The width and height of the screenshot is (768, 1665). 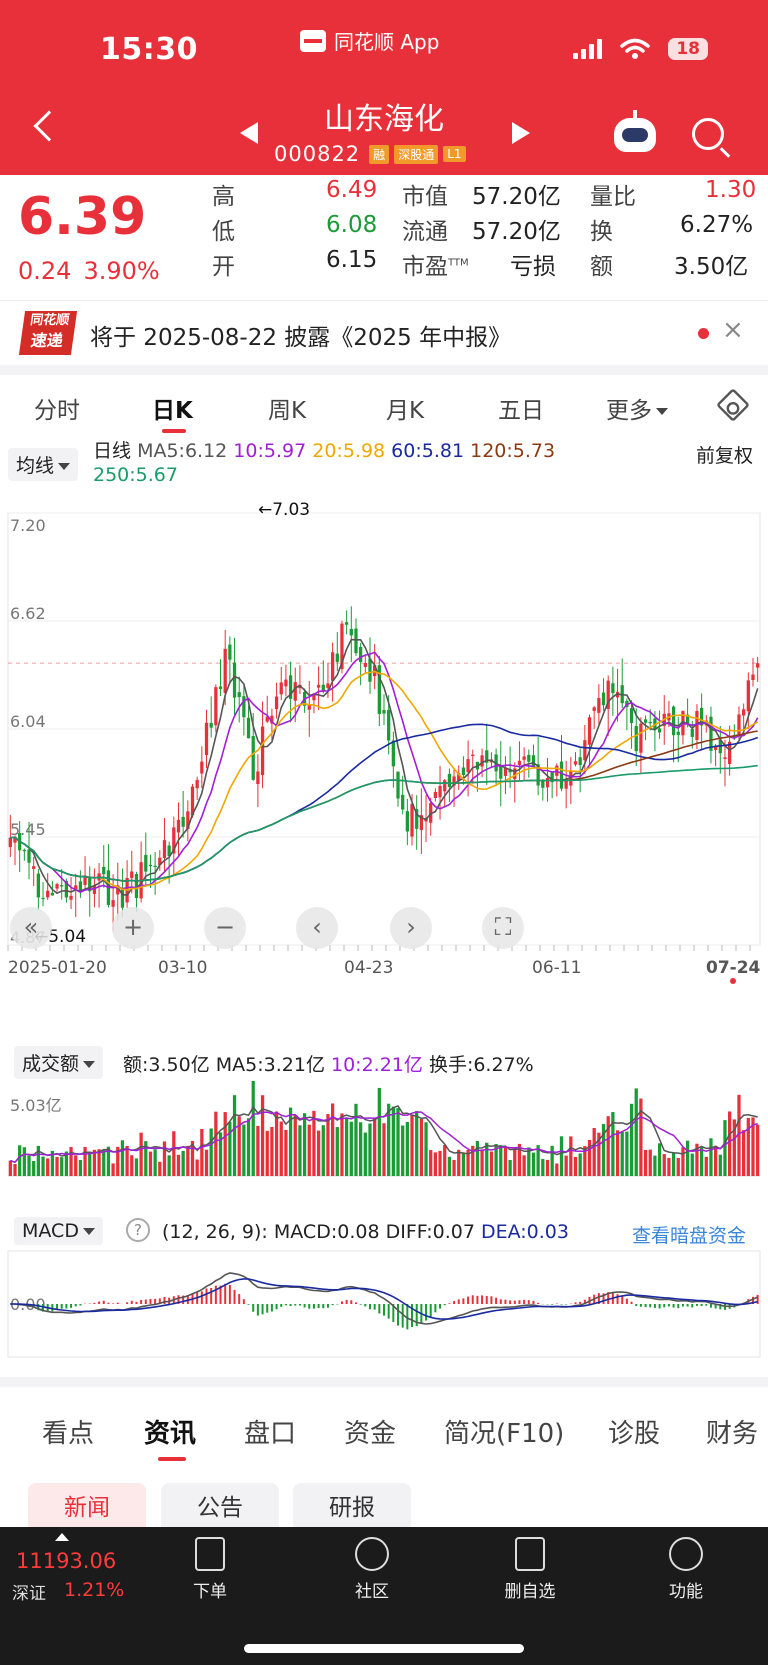 What do you see at coordinates (370, 1434) in the screenshot?
I see `tab-fund-flow: 资金` at bounding box center [370, 1434].